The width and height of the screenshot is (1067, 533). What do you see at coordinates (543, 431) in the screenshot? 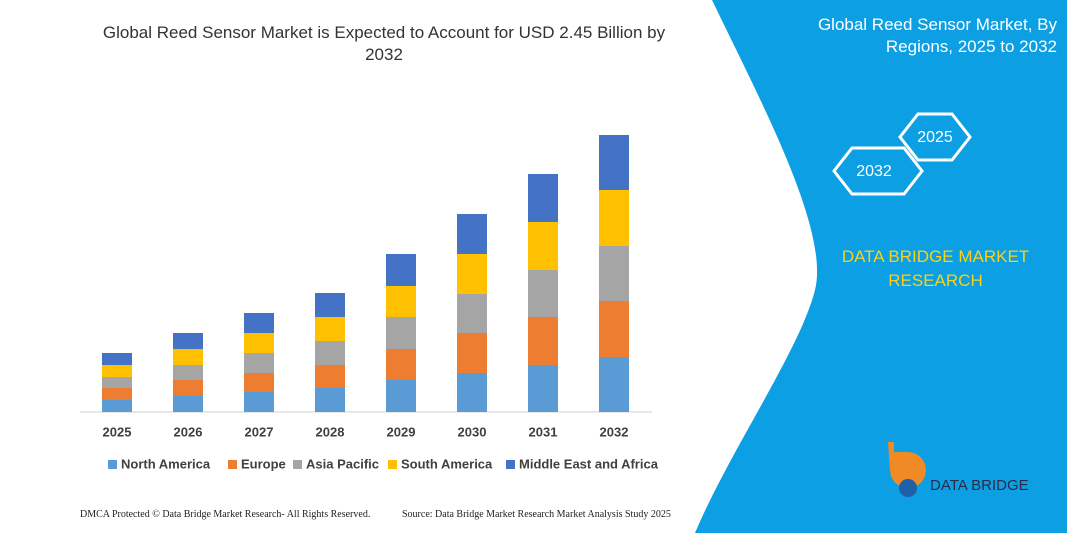
I see `x-tick-label: 2031` at bounding box center [543, 431].